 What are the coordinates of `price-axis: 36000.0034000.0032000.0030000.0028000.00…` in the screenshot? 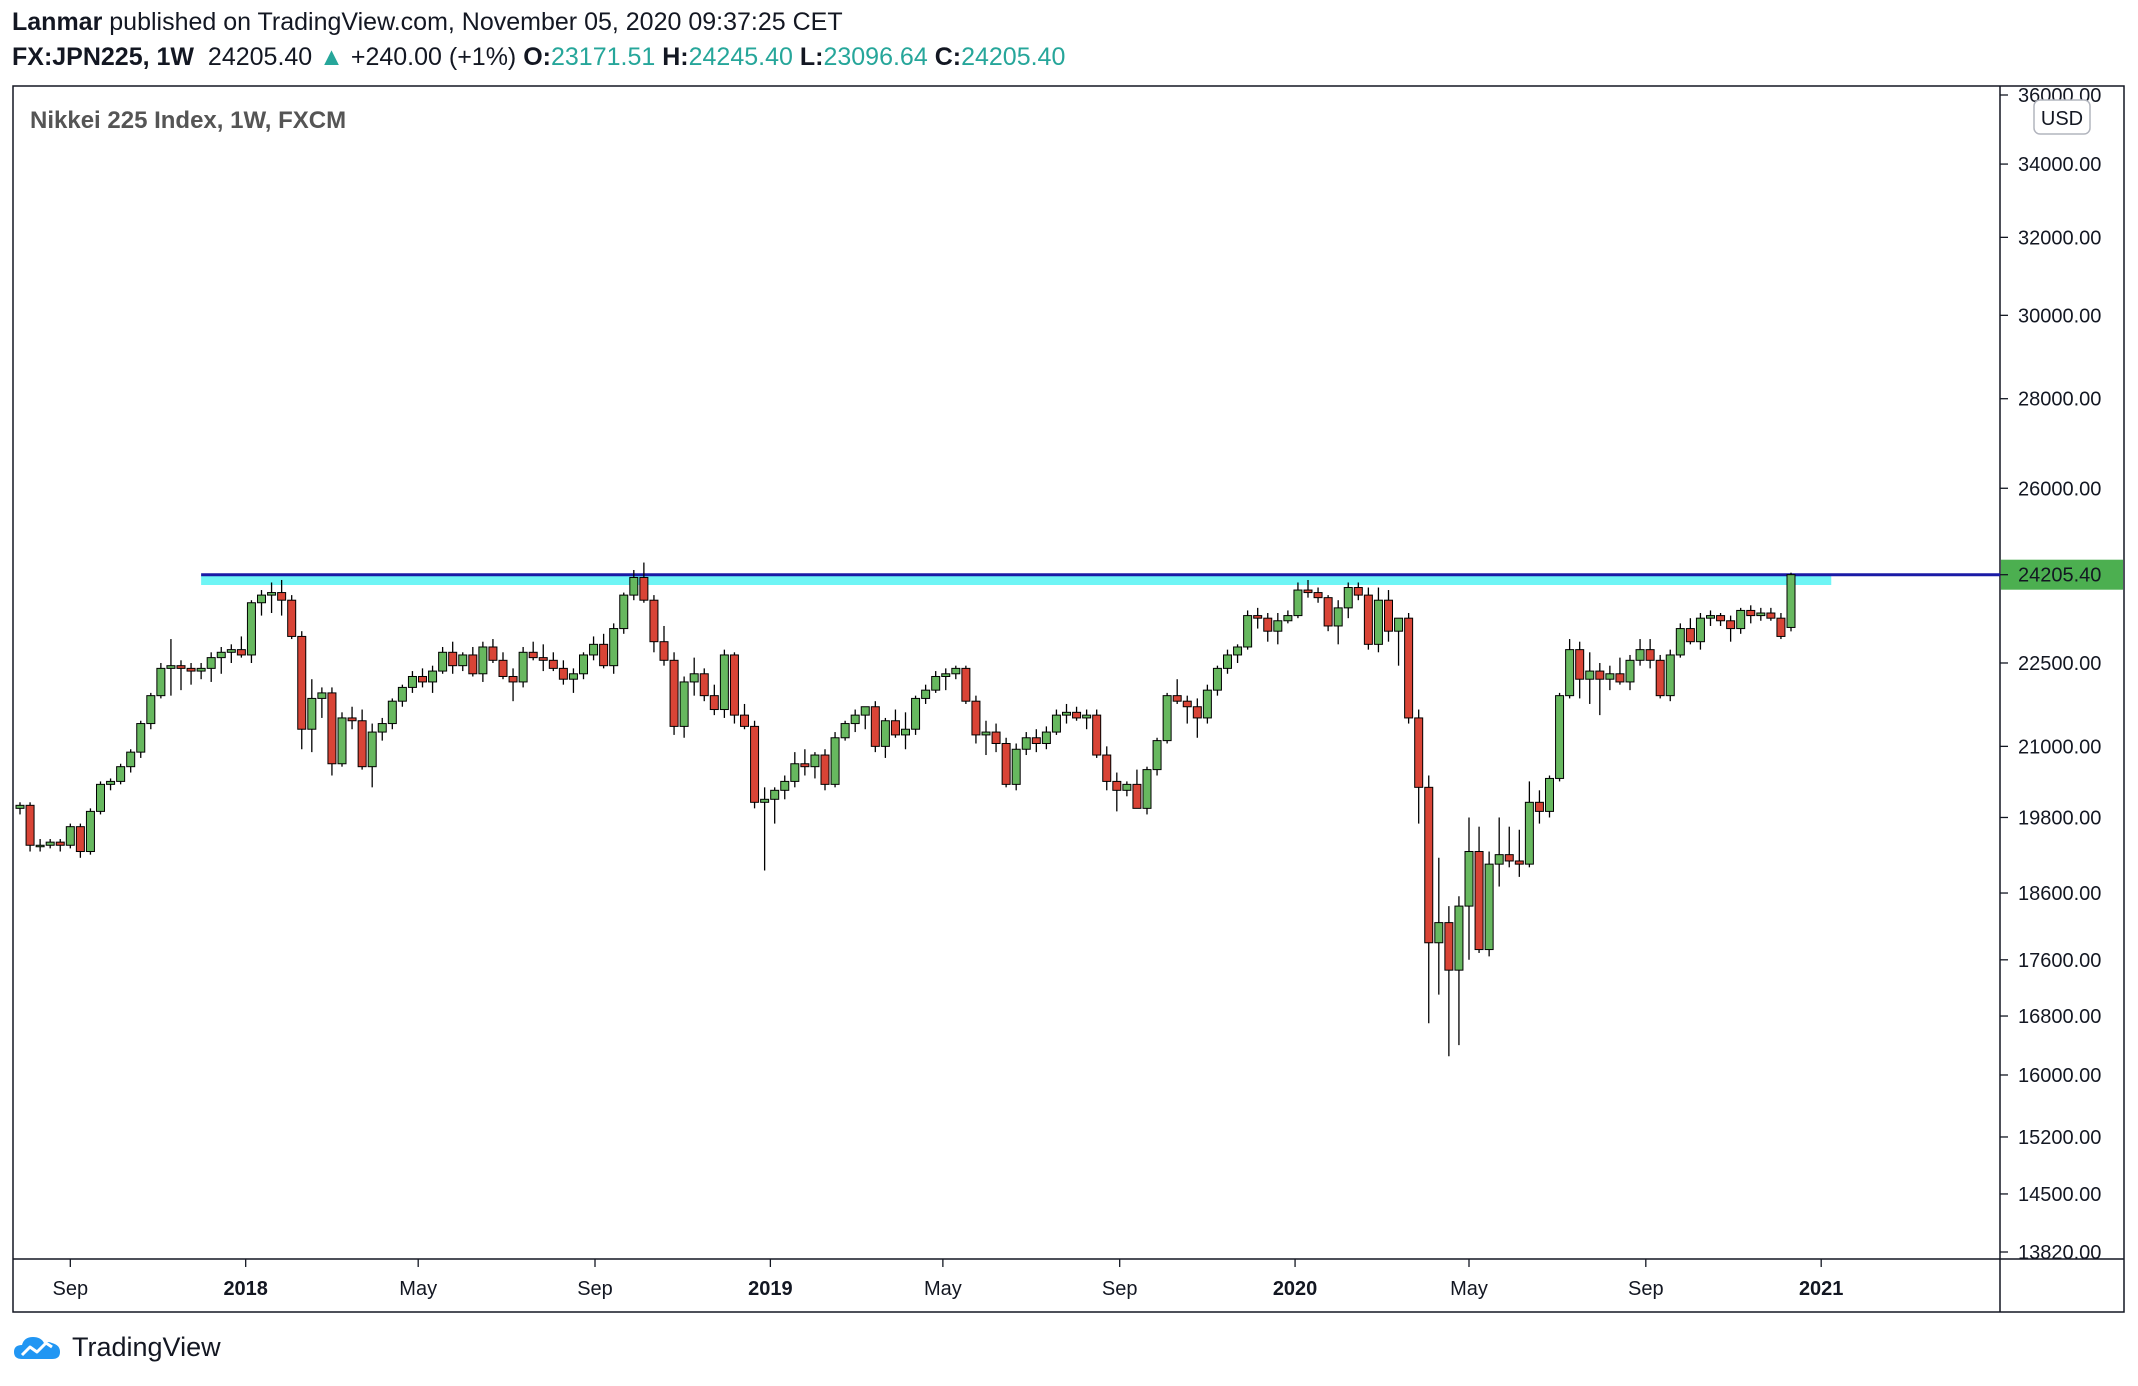 It's located at (2061, 674).